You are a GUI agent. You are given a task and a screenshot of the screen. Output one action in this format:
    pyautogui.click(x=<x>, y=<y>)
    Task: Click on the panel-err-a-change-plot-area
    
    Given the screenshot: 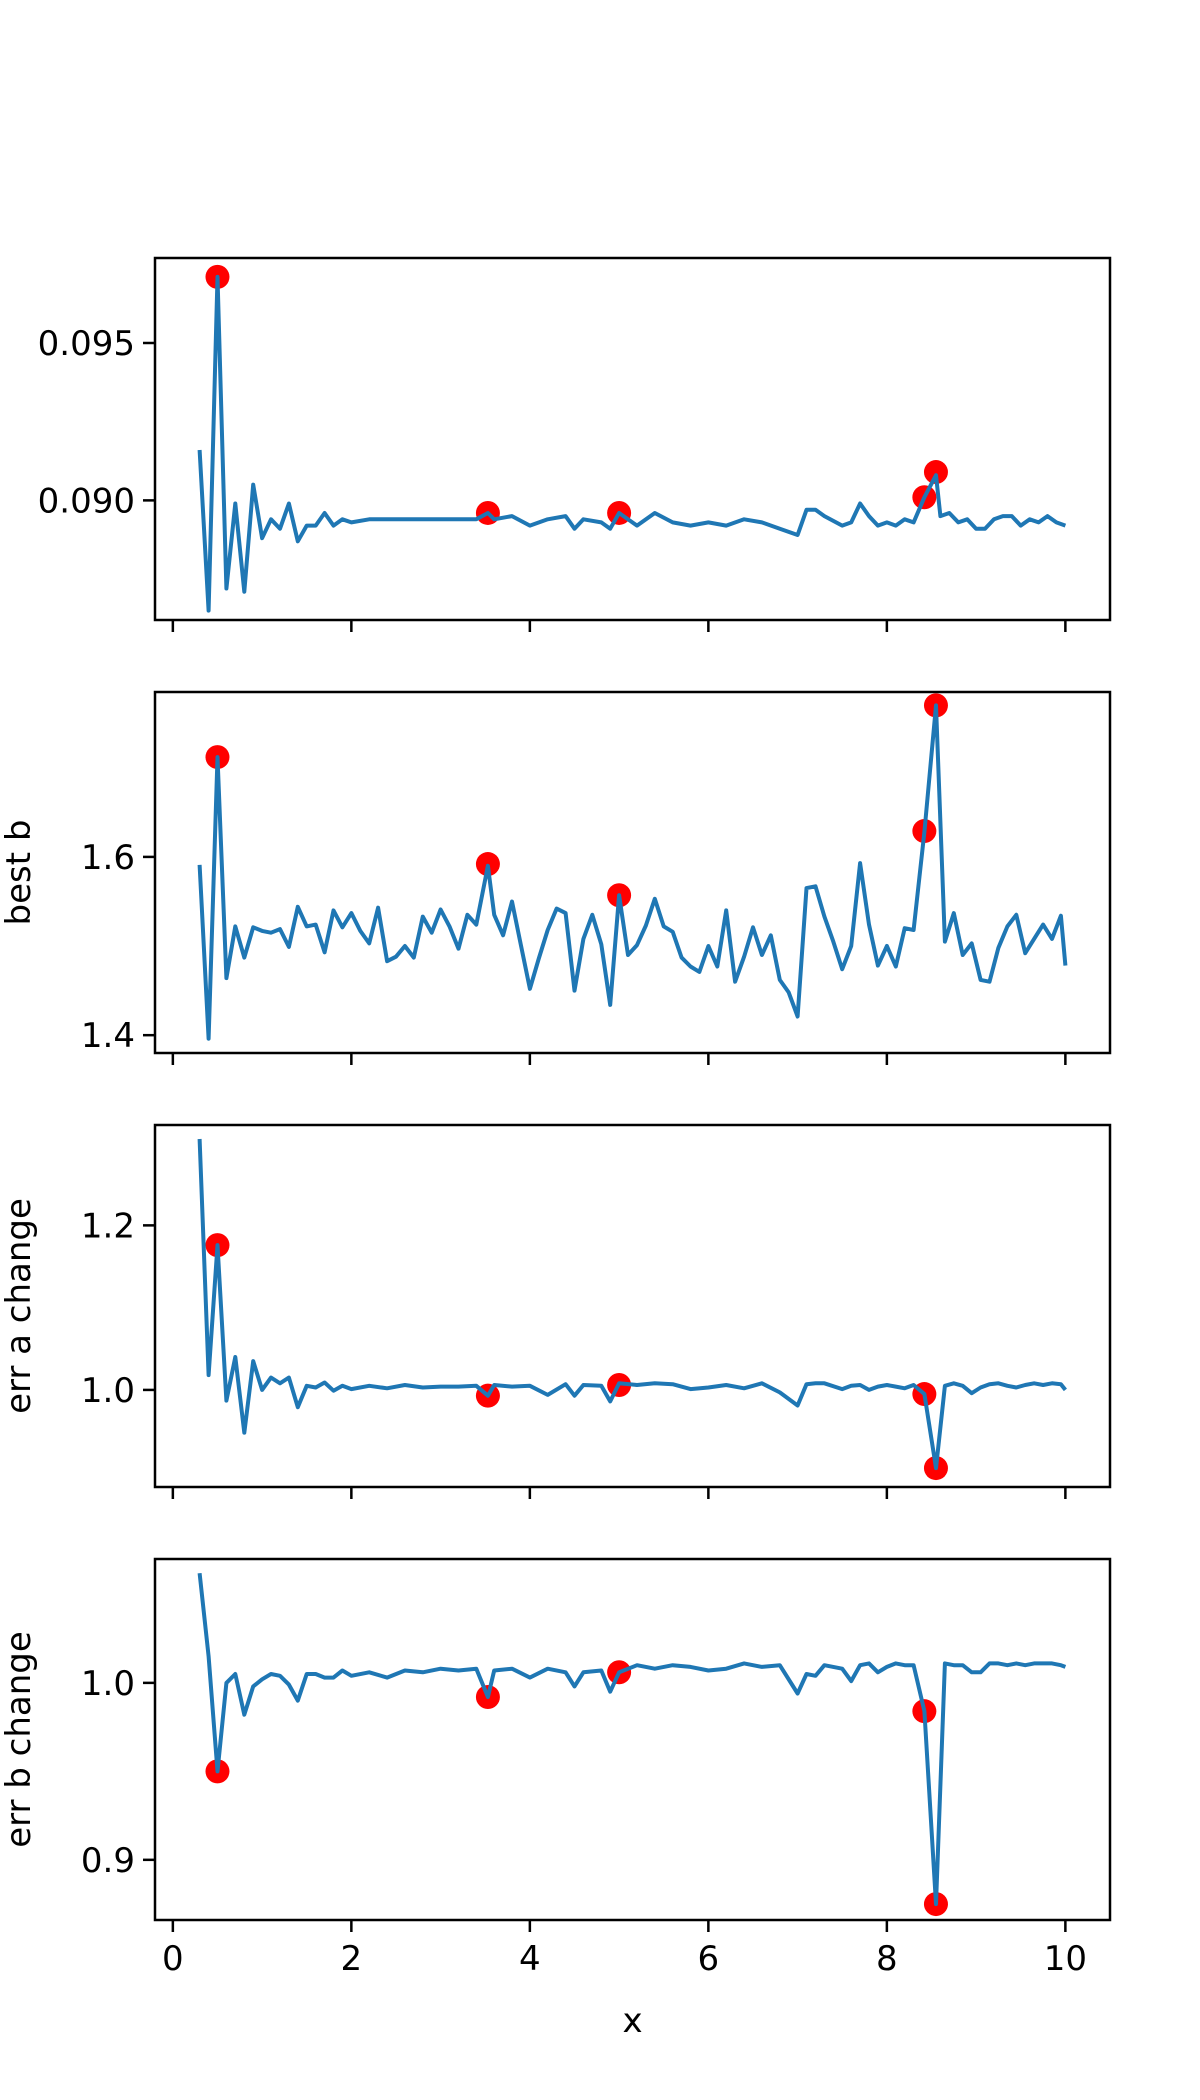 What is the action you would take?
    pyautogui.click(x=632, y=1309)
    